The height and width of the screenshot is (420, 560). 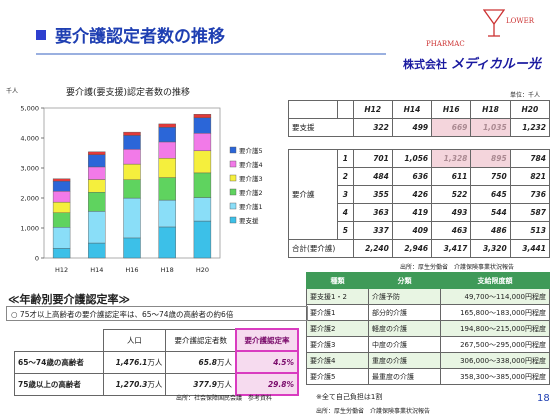 I want to click on column-header: 支給限度額, so click(x=495, y=280).